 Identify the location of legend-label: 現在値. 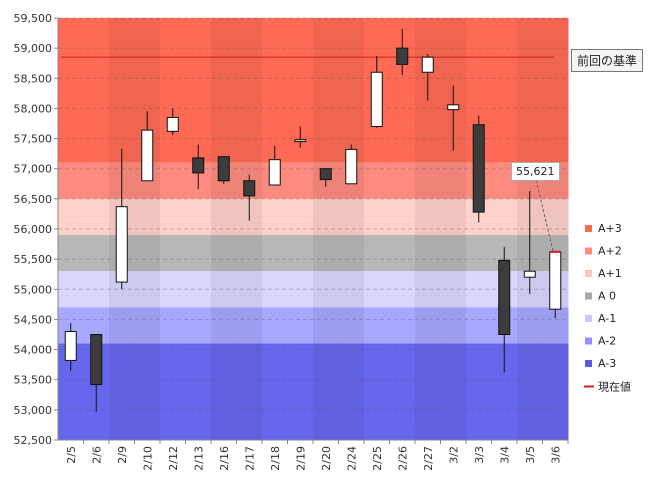
(614, 387).